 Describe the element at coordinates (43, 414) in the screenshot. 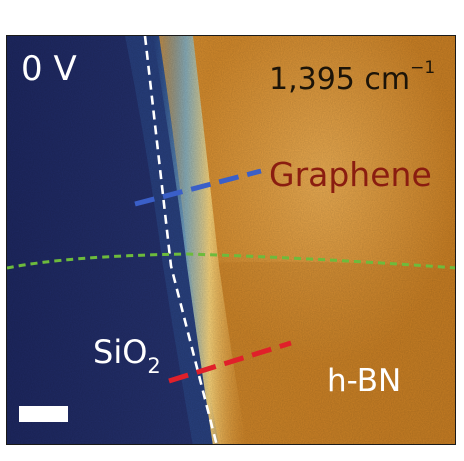

I see `scale-bar` at that location.